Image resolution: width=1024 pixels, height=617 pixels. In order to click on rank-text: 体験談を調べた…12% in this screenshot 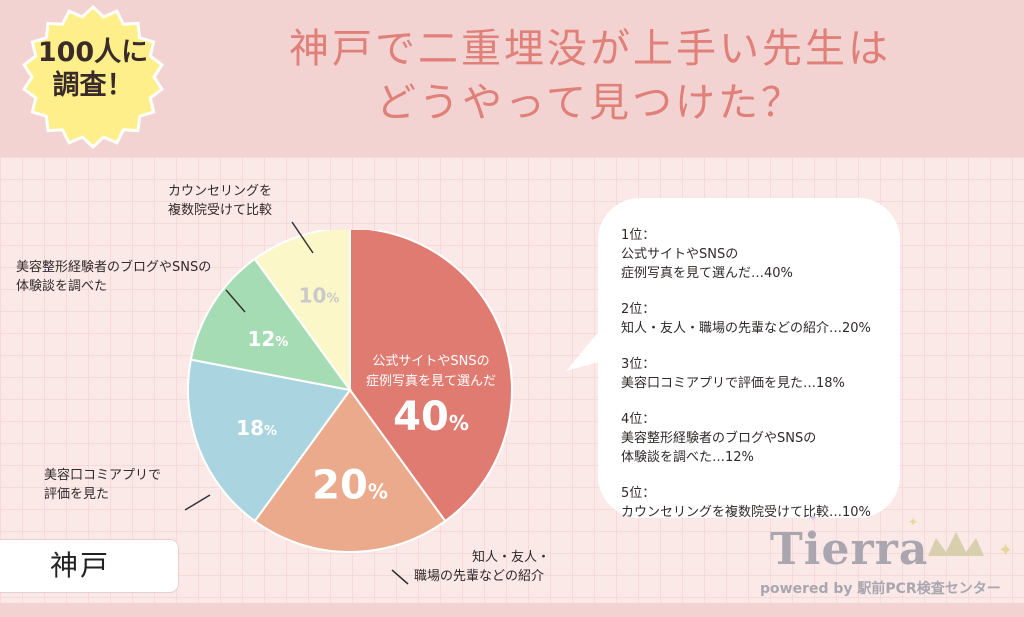, I will do `click(687, 457)`.